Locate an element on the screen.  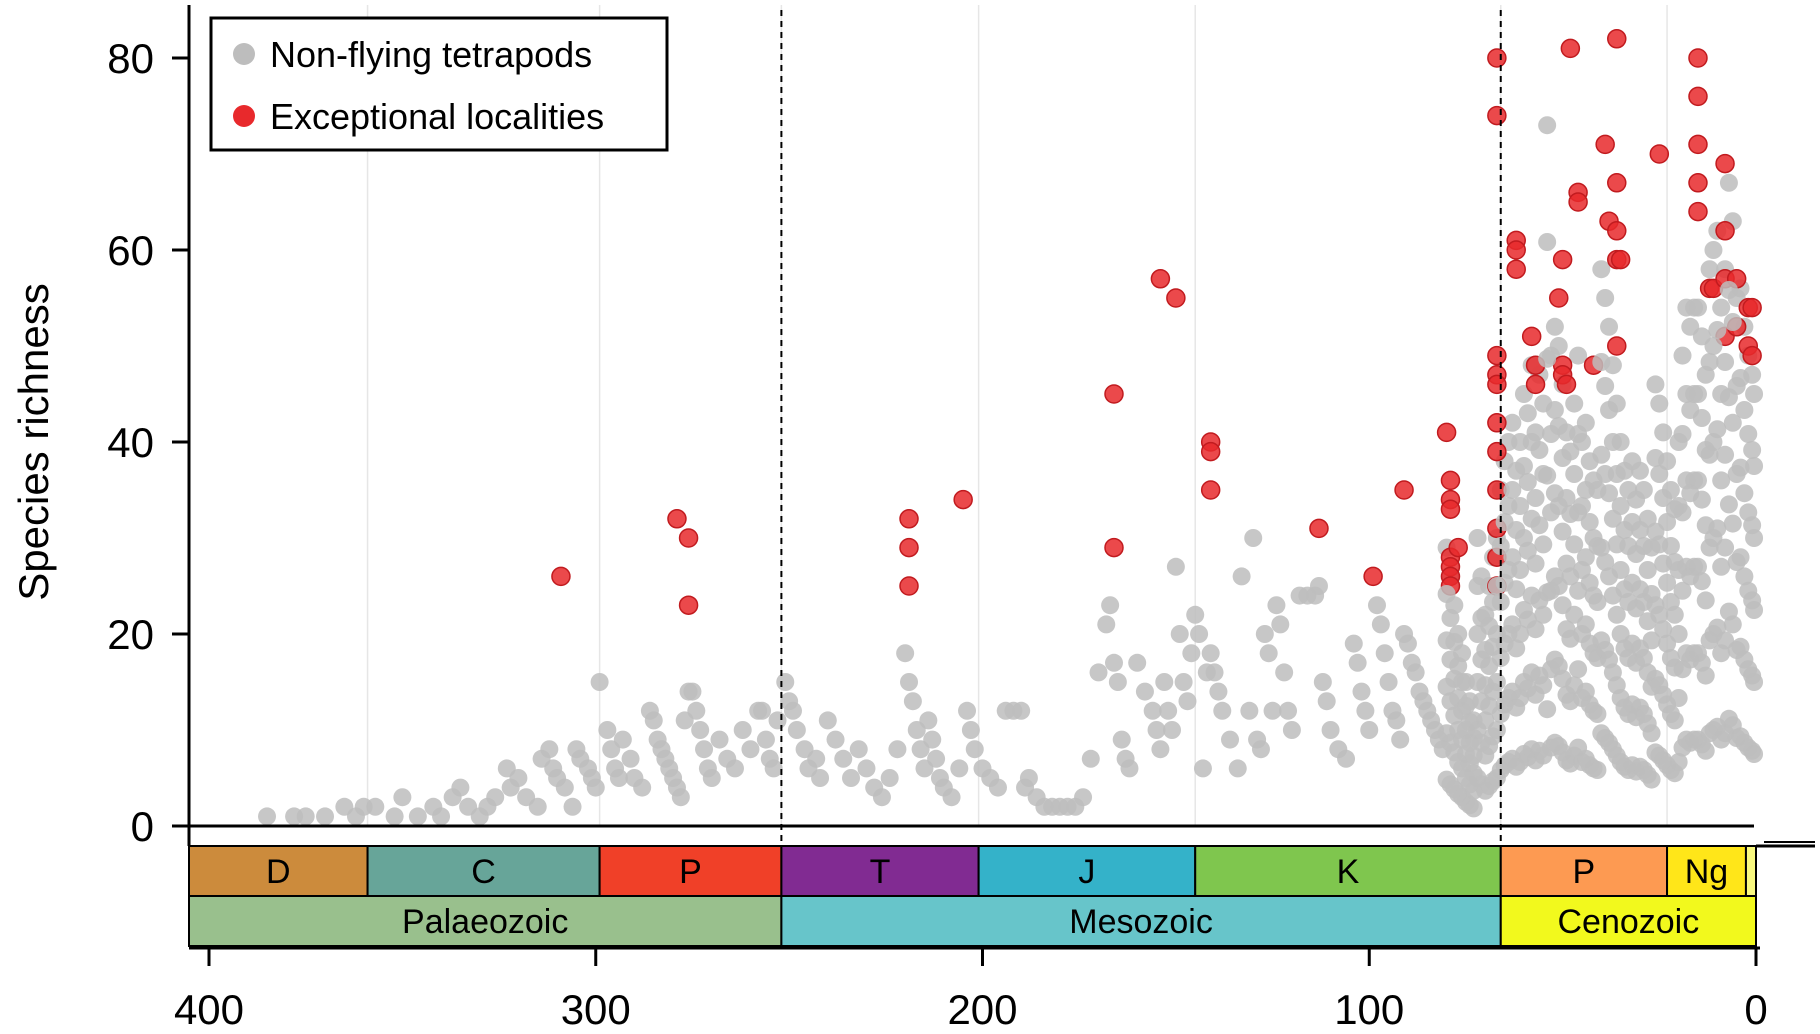
era-label-2: Cenozoic is located at coordinates (1628, 922).